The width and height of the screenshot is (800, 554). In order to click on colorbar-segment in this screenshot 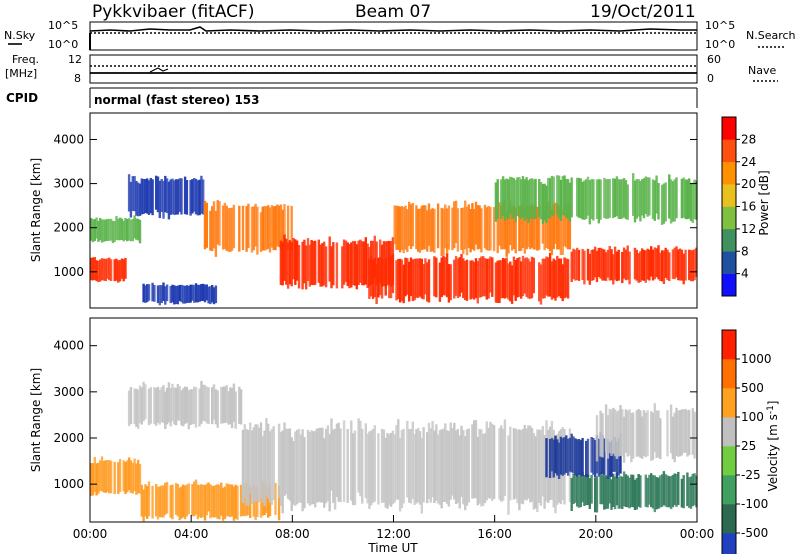, I will do `click(729, 519)`.